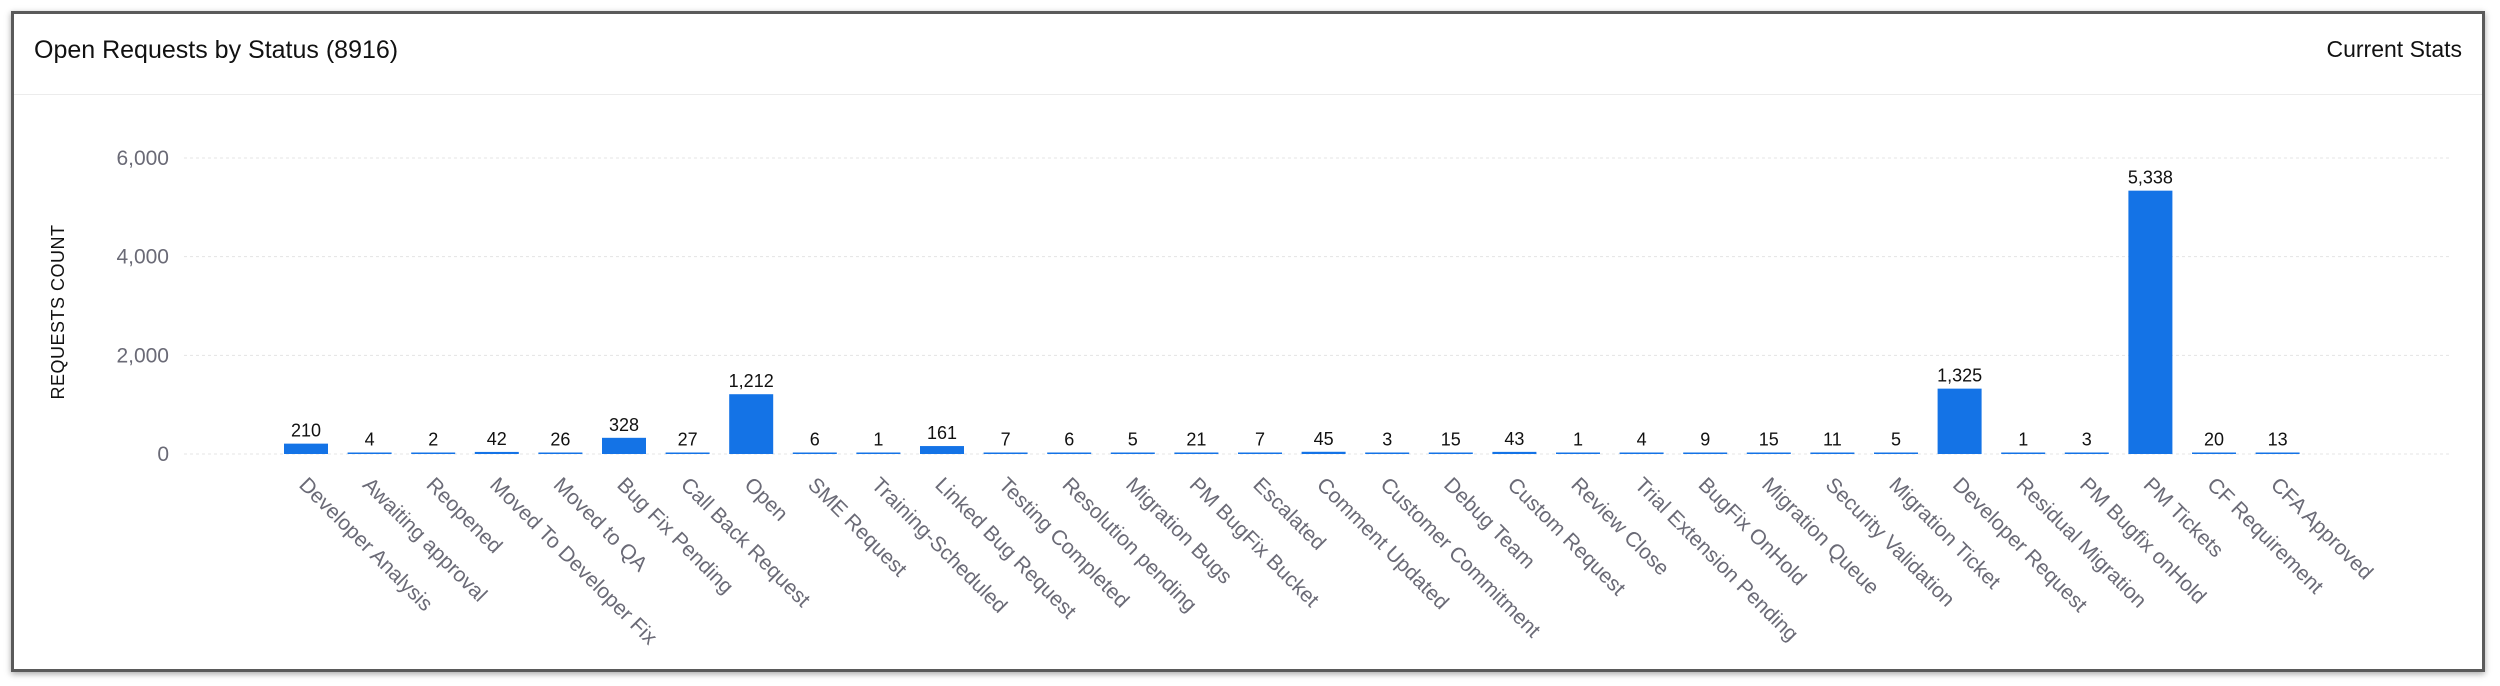 Image resolution: width=2500 pixels, height=686 pixels. Describe the element at coordinates (1944, 533) in the screenshot. I see `x-tick-label: Migration Ticket` at that location.